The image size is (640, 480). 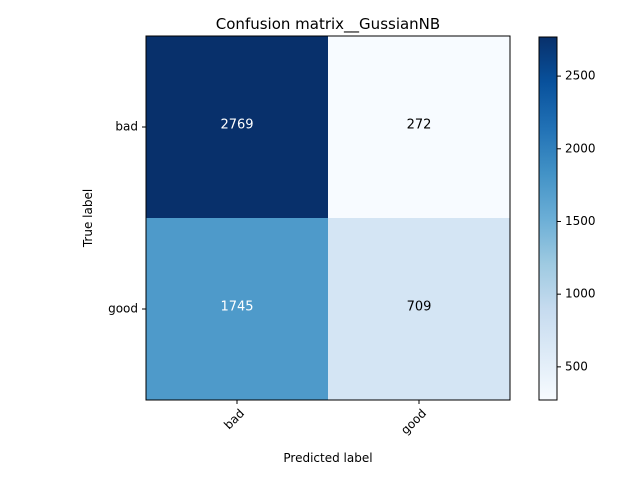 I want to click on cell-value-label: 709, so click(x=419, y=307).